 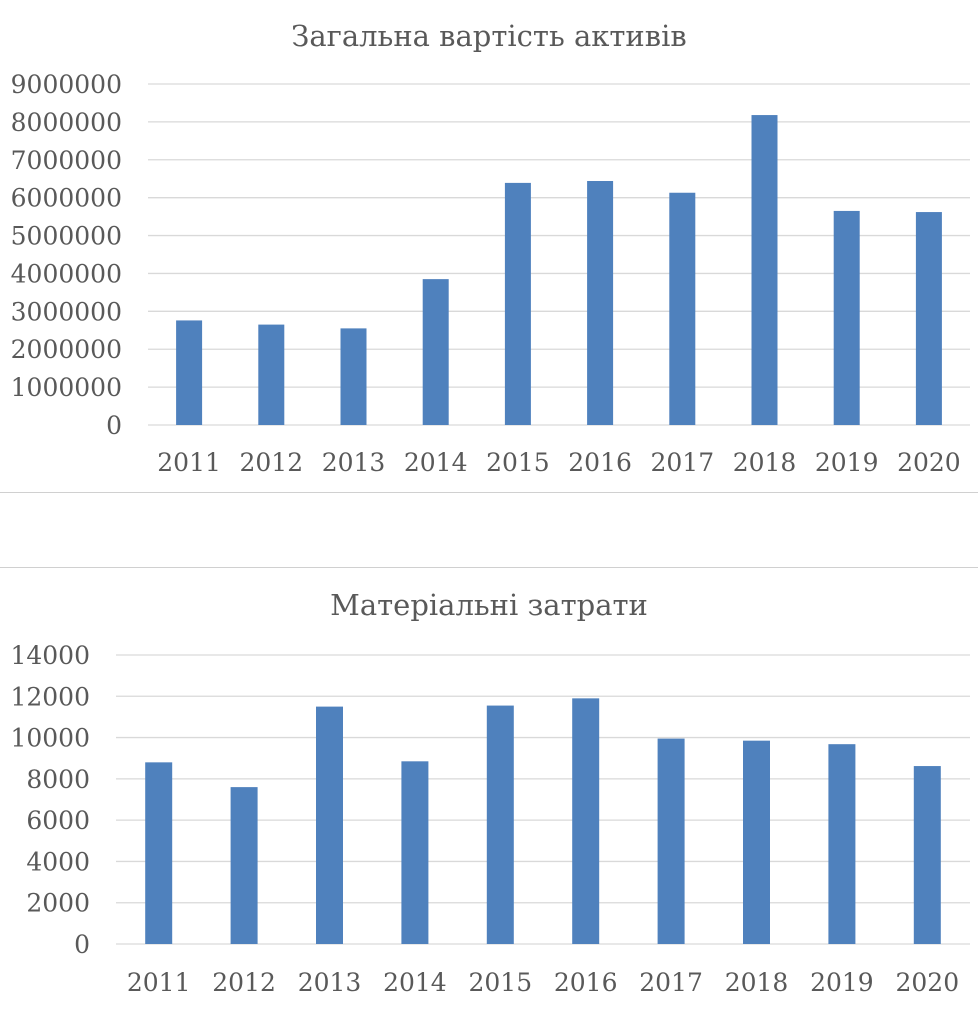 I want to click on y-tick-label: 10000, so click(x=50, y=738).